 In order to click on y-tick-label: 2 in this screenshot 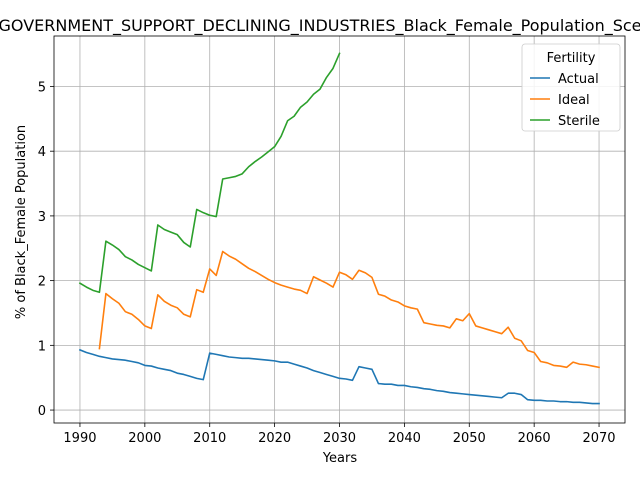, I will do `click(42, 282)`.